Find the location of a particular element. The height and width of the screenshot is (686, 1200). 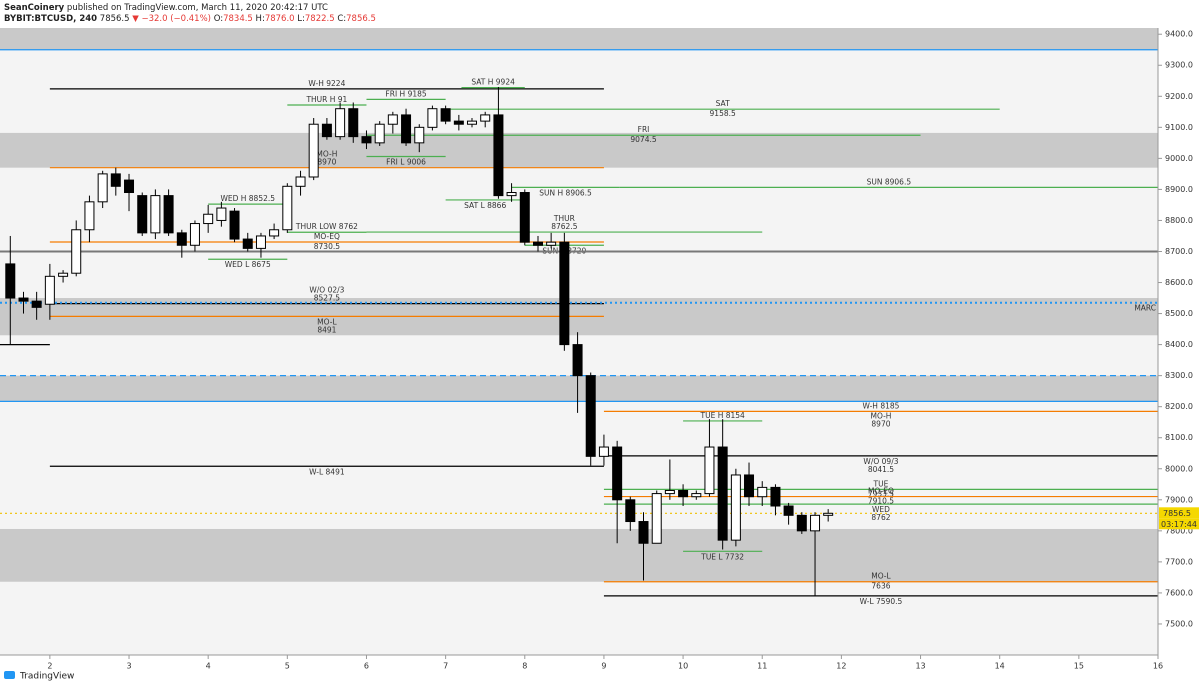

x-tick-label: 7 is located at coordinates (445, 666).